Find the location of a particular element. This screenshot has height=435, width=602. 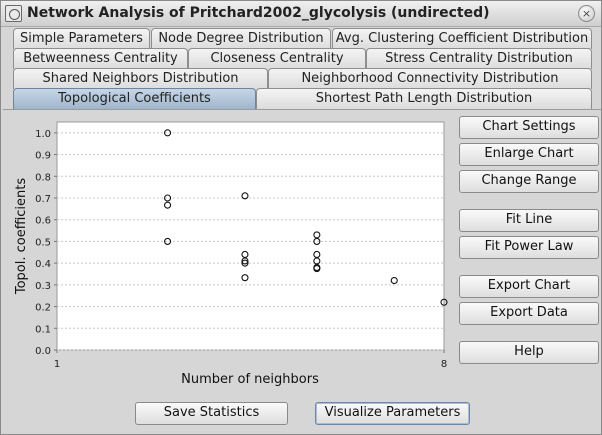

x-axis-label: Number of neighbors is located at coordinates (250, 379).